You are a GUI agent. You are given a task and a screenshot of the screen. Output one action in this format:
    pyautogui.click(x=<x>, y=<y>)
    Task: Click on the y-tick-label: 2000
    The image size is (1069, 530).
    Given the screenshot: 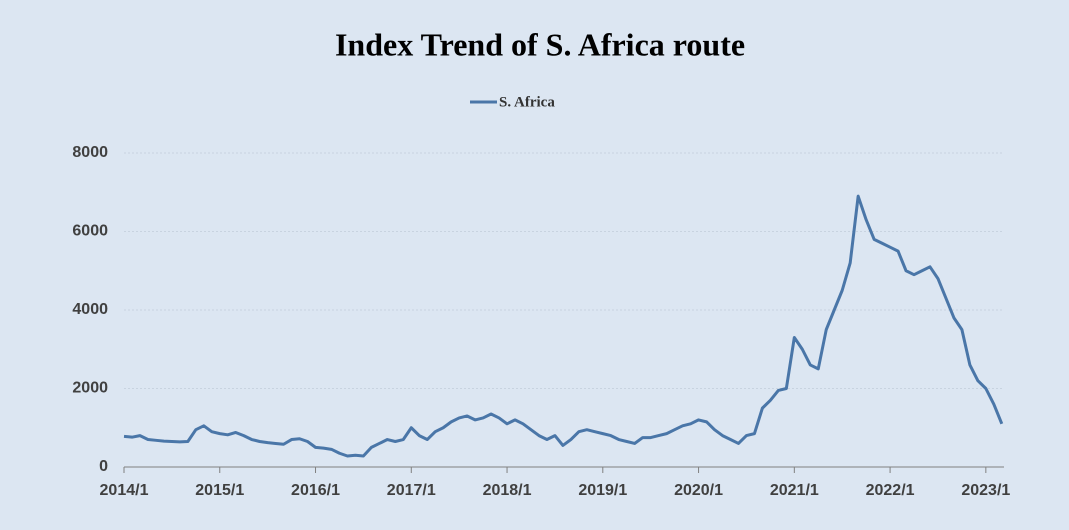 What is the action you would take?
    pyautogui.click(x=90, y=388)
    